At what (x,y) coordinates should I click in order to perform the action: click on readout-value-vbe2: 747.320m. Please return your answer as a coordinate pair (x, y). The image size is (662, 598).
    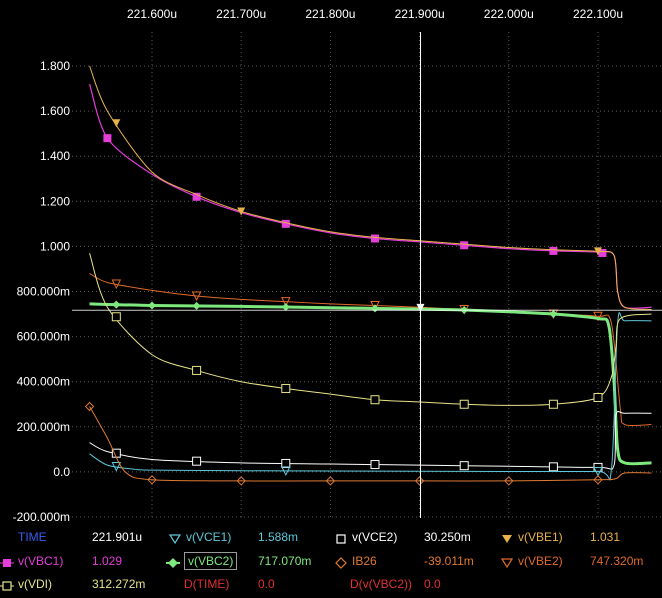
    Looking at the image, I should click on (617, 561).